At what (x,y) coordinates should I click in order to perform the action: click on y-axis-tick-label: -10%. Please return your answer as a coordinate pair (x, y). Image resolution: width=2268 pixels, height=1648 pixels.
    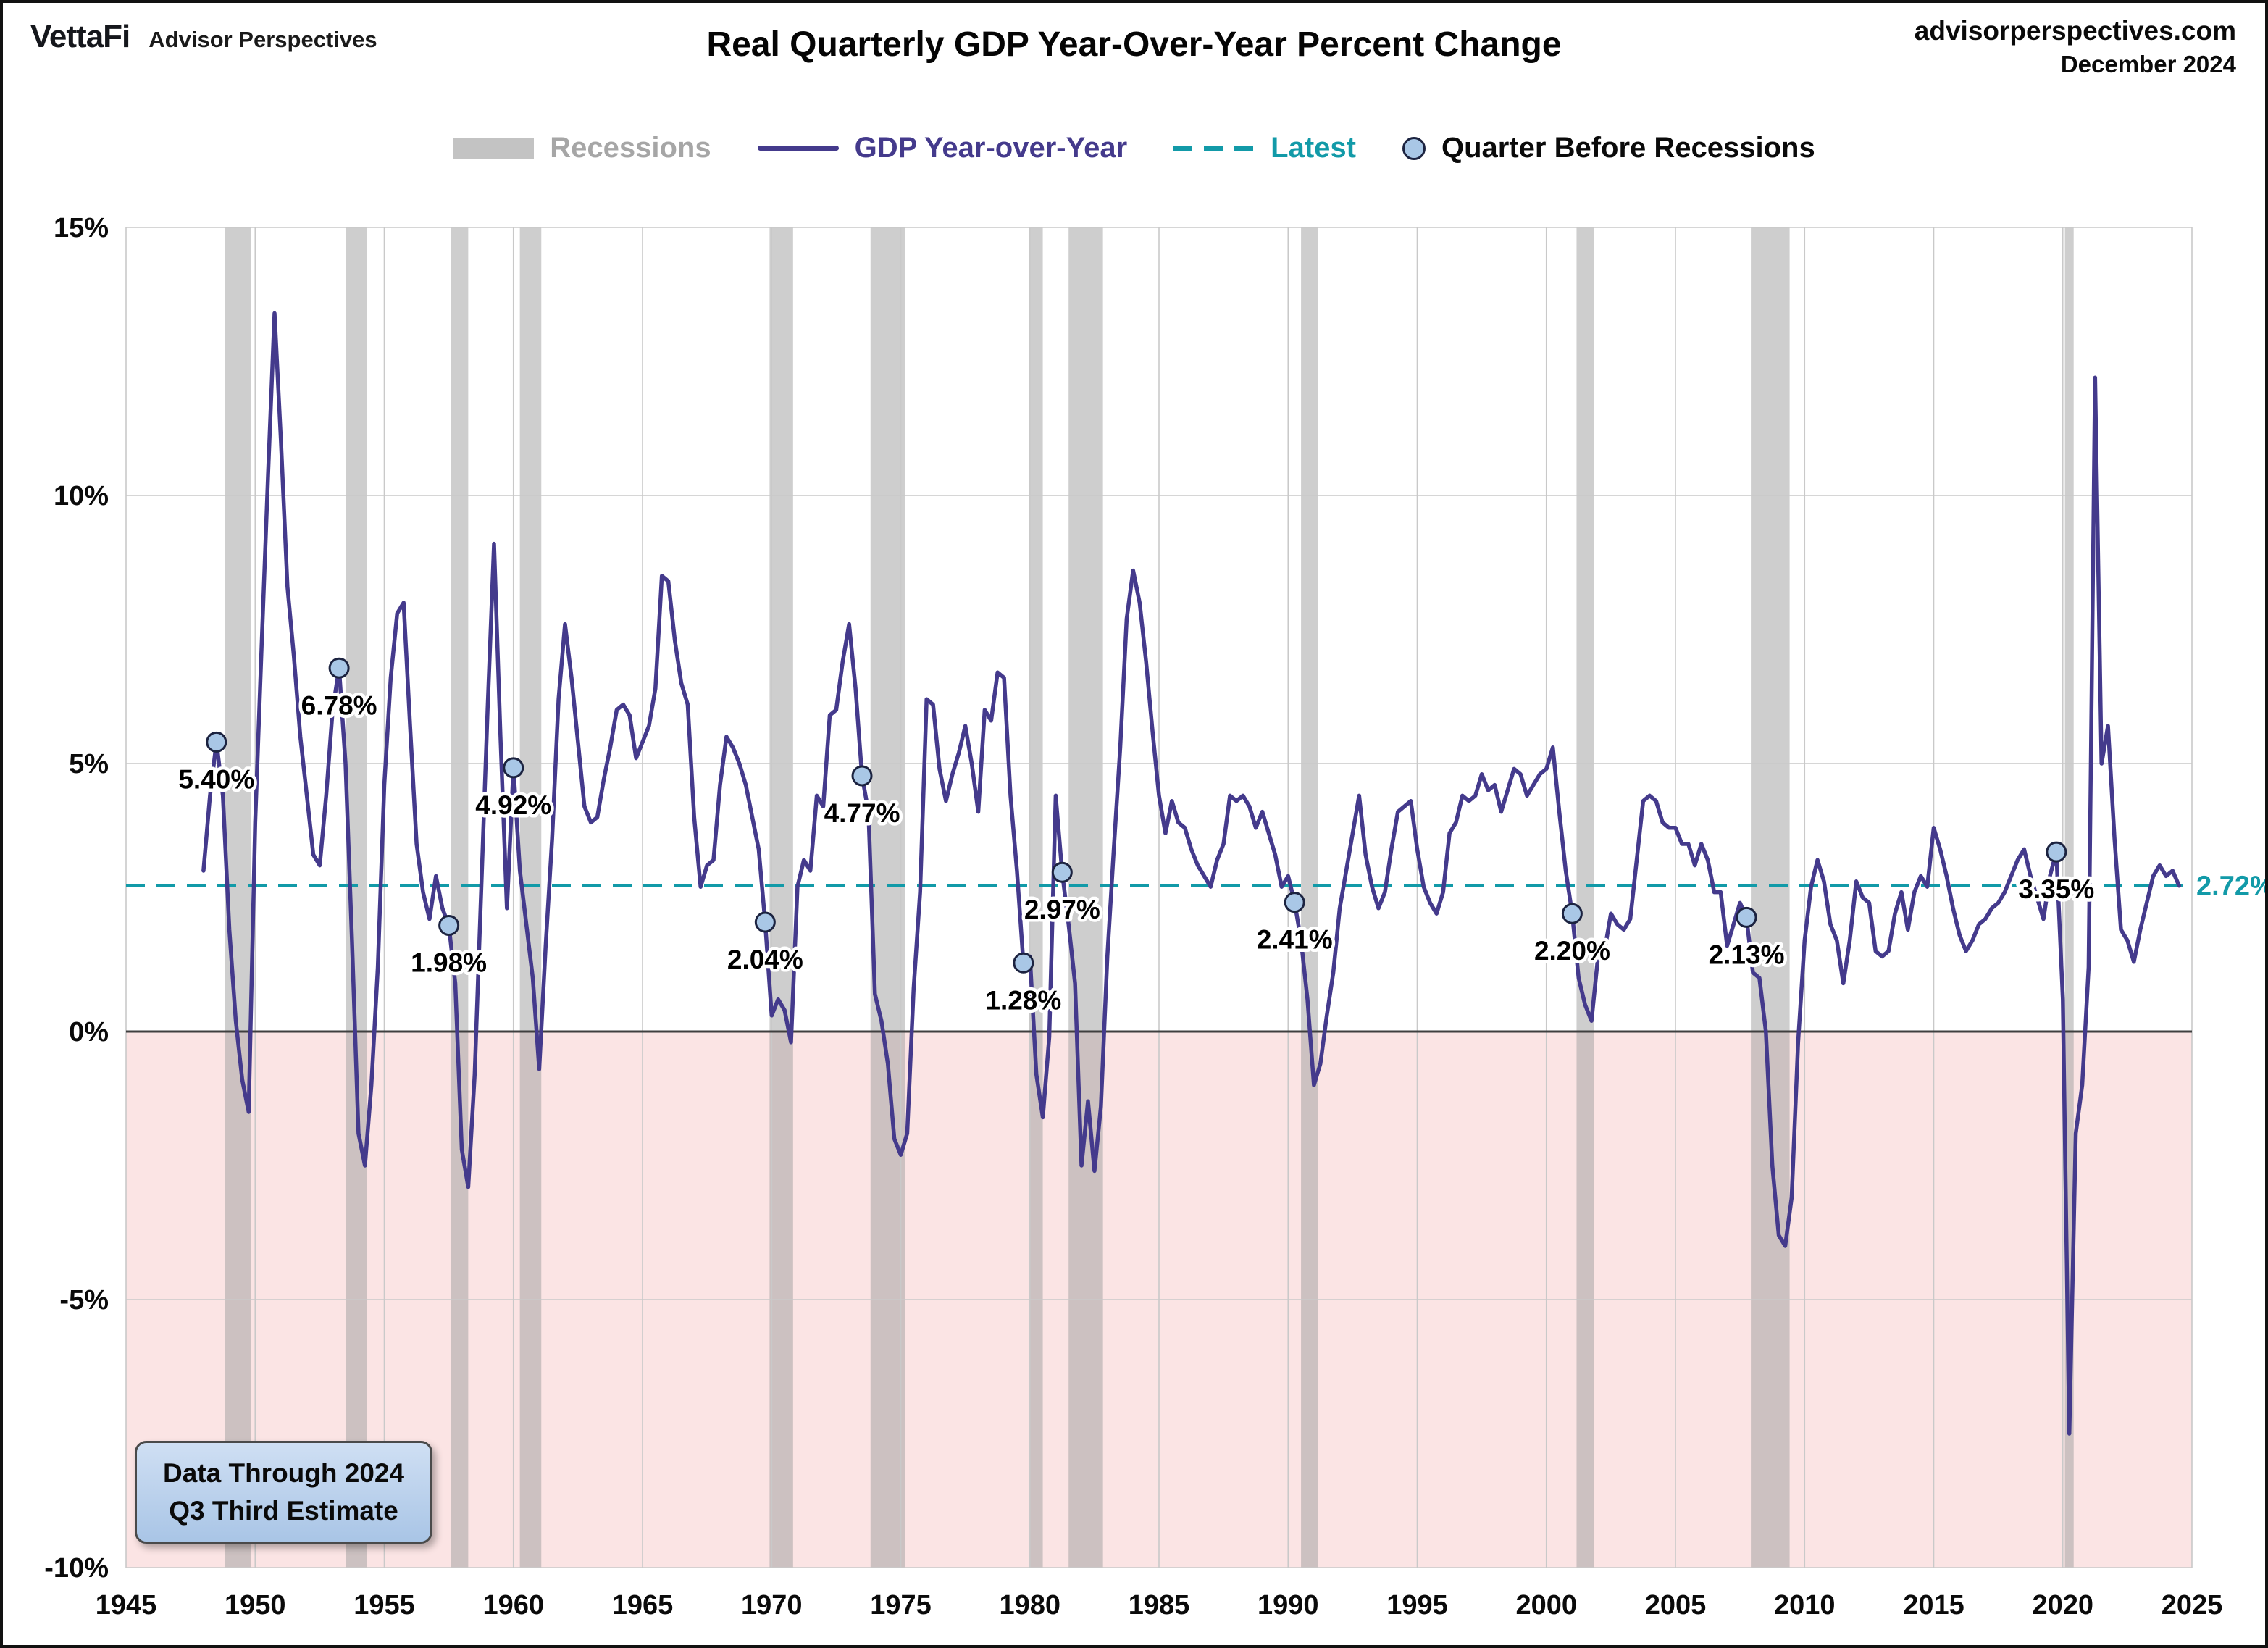
    Looking at the image, I should click on (77, 1568).